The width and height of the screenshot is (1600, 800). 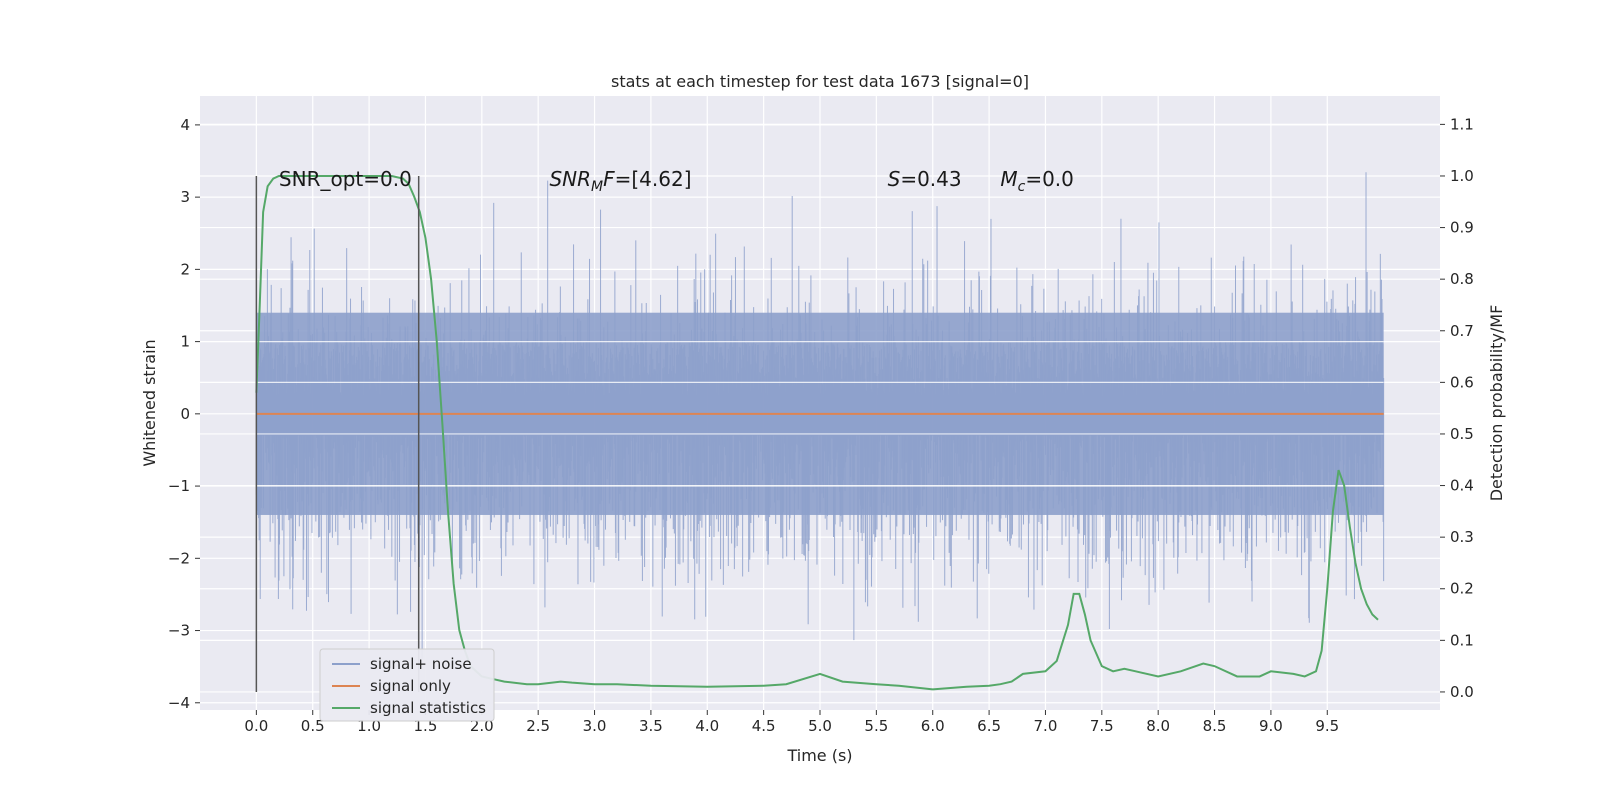 I want to click on y2-tick-label: 0.9, so click(x=1462, y=228).